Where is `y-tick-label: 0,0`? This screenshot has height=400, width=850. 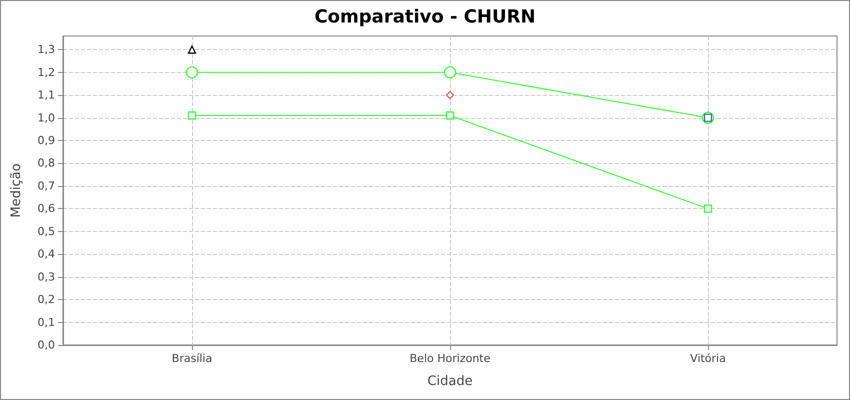 y-tick-label: 0,0 is located at coordinates (46, 345).